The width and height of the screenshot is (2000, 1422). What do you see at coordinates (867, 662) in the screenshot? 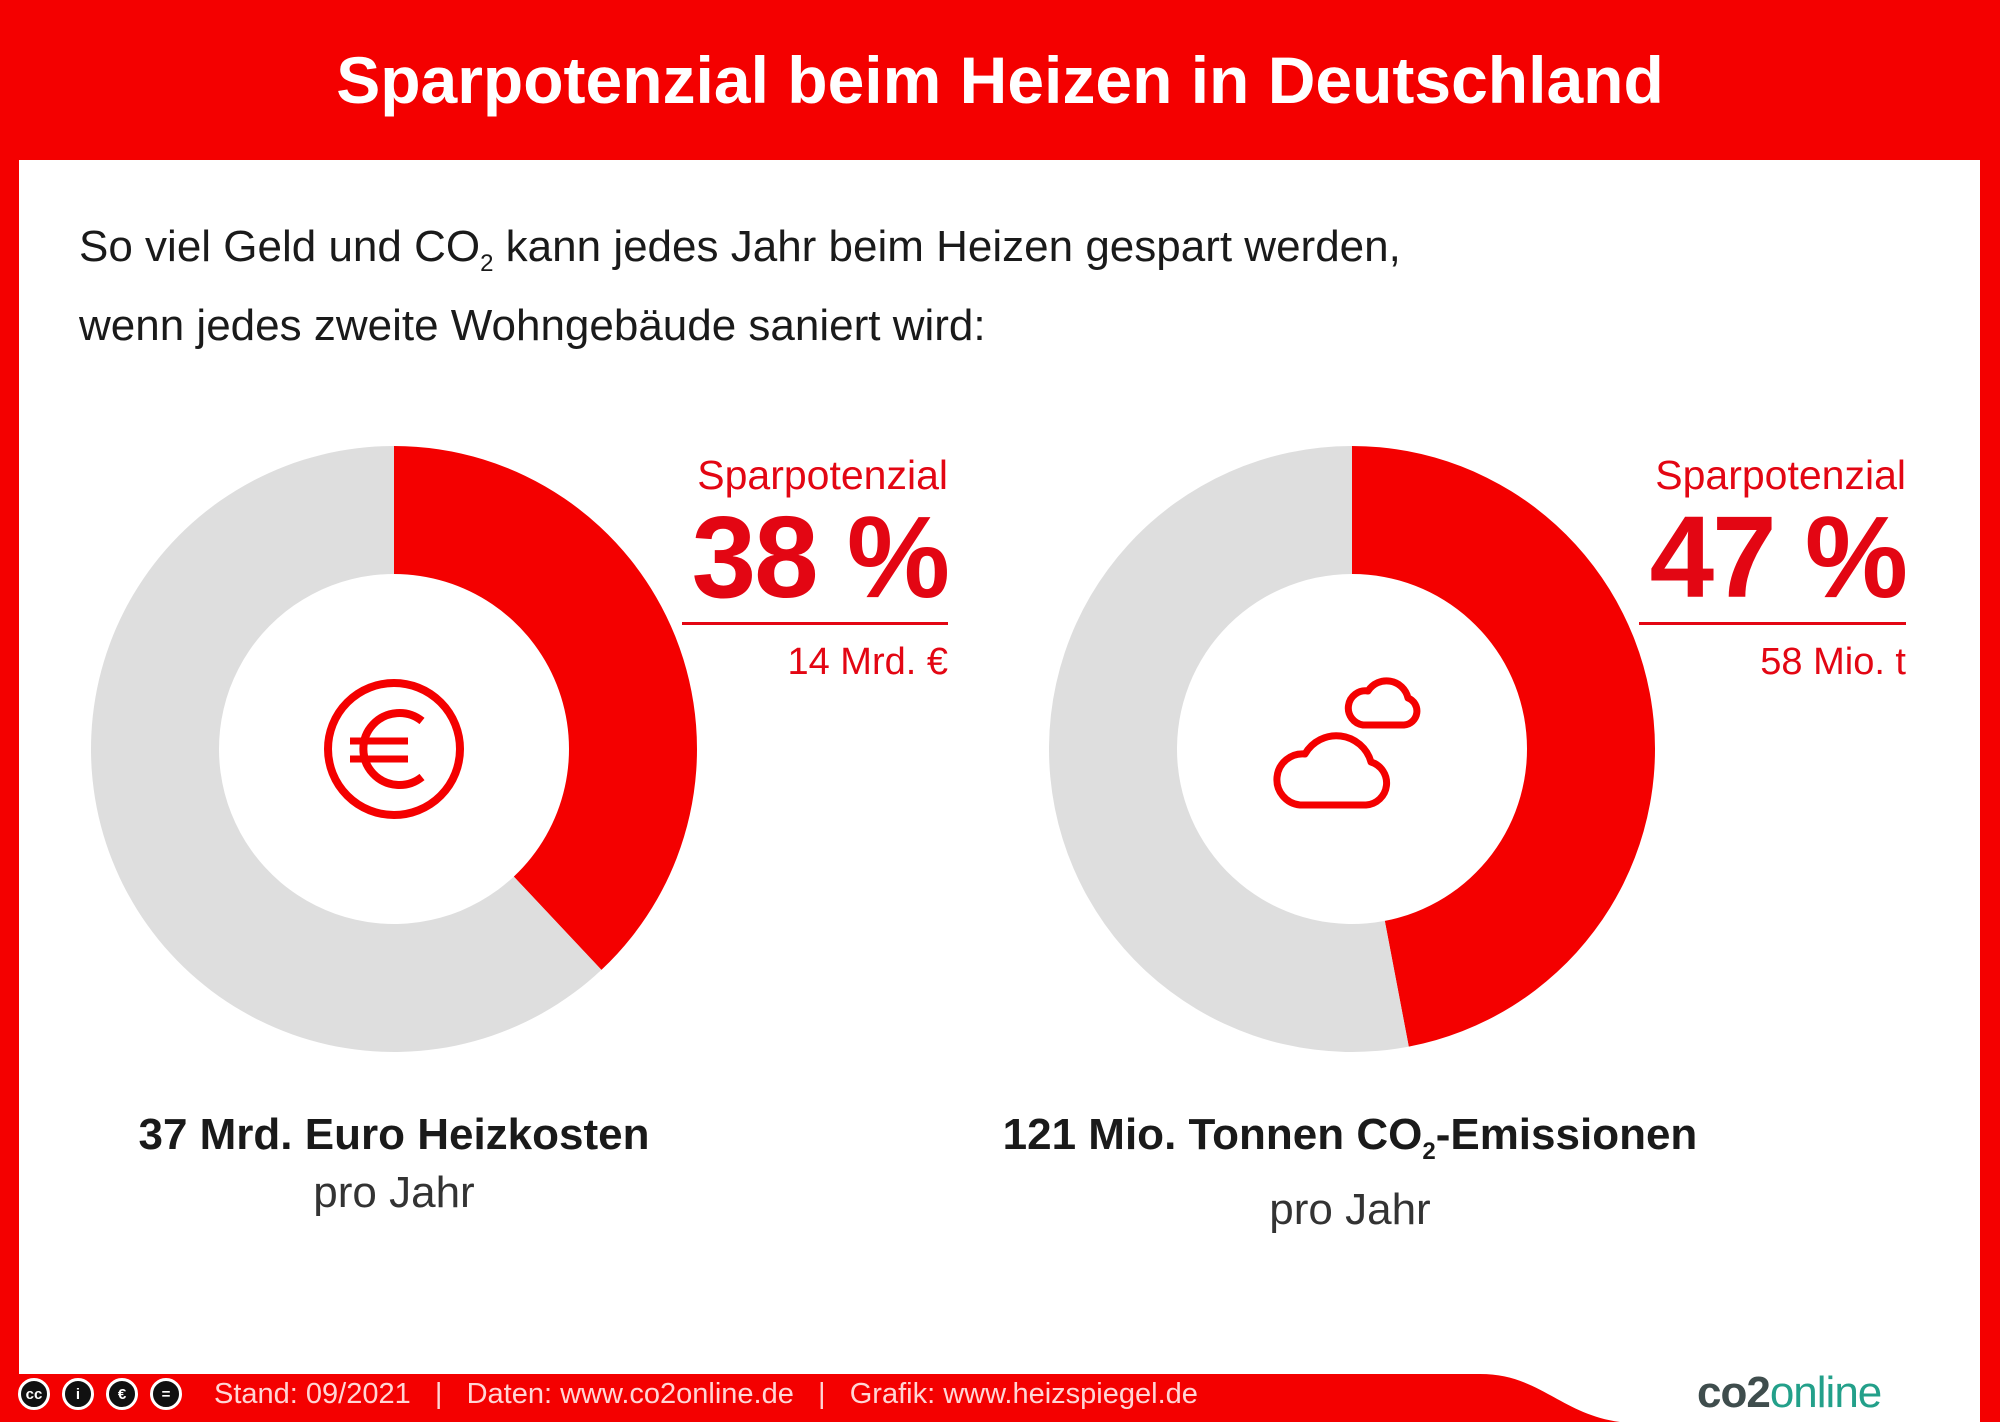
I see `stat-absolute: 14 Mrd. €` at bounding box center [867, 662].